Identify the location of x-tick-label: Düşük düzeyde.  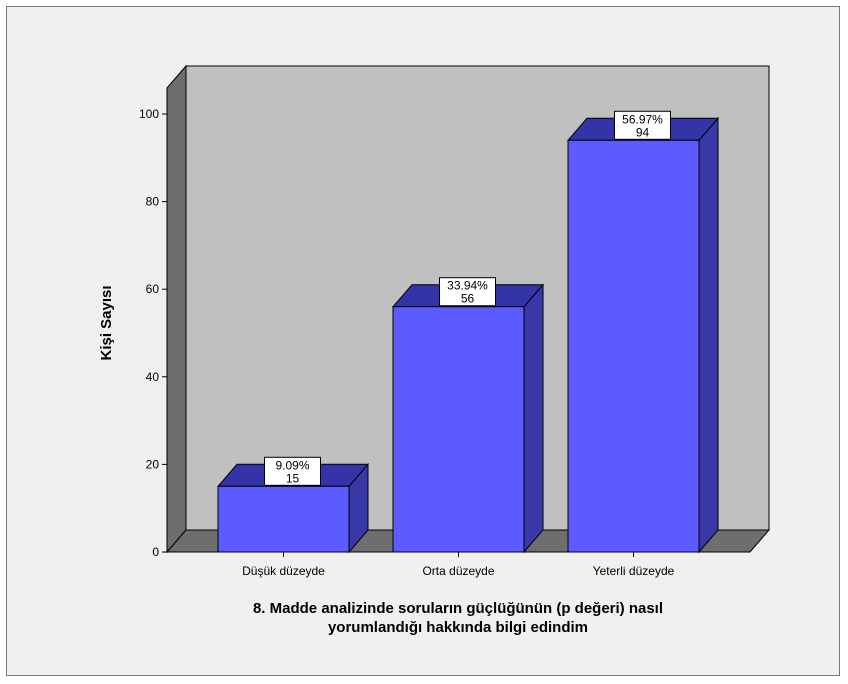
(283, 571).